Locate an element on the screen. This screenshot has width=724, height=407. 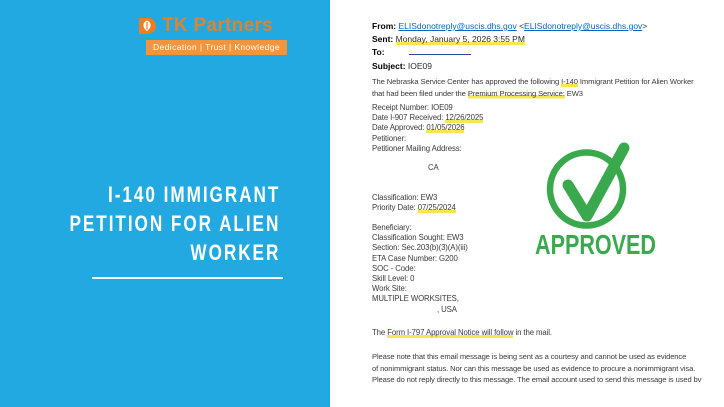
date-received-value: 12/26/2025 is located at coordinates (464, 118).